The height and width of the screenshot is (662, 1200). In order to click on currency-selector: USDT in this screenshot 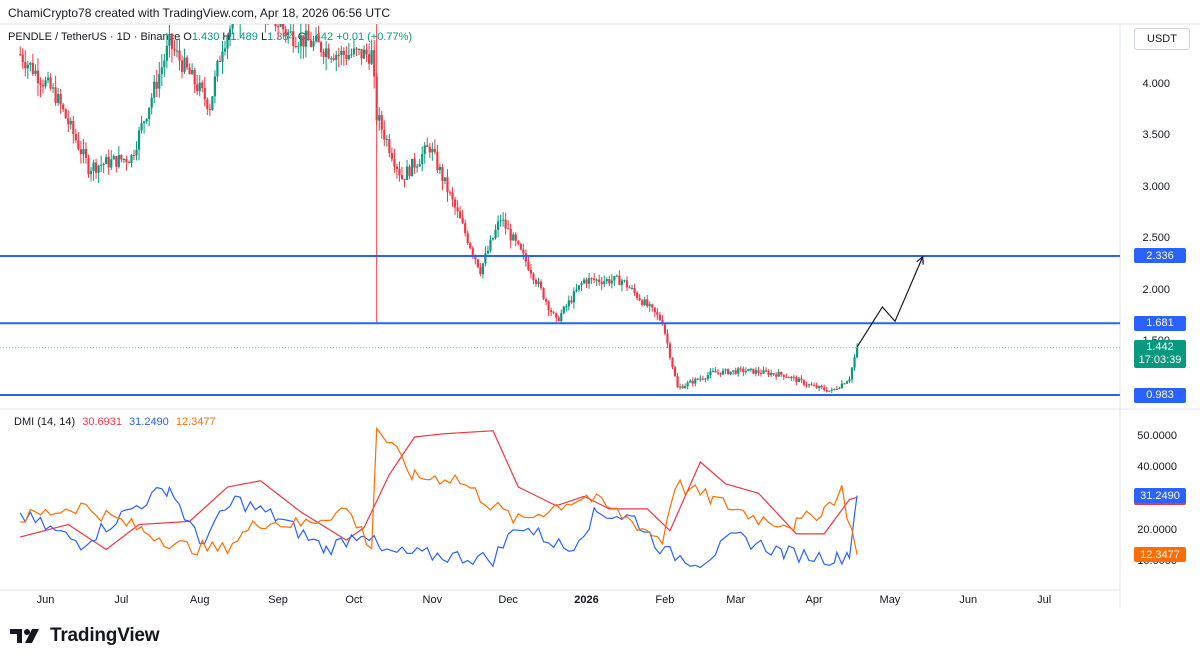, I will do `click(1162, 39)`.